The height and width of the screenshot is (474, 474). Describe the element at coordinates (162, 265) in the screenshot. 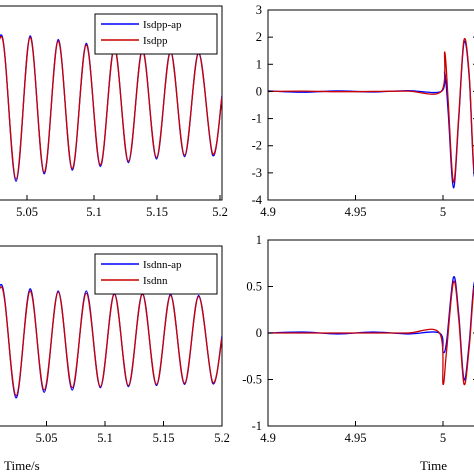

I see `legend-entry-label: Isdnn-ap` at that location.